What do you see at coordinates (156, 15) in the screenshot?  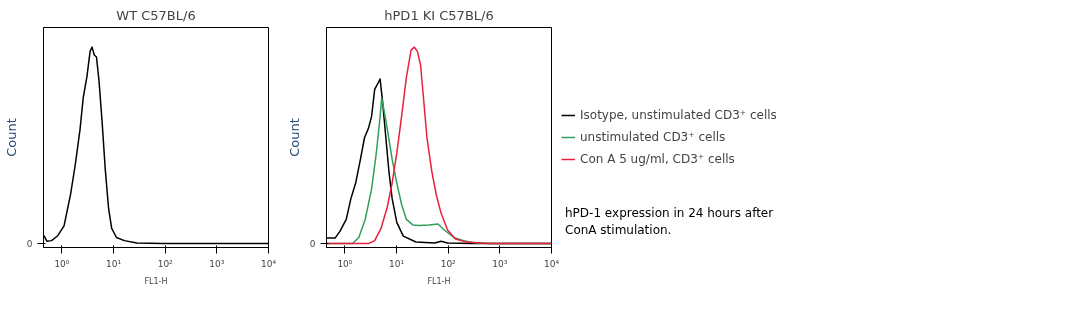 I see `chart-title: WT C57BL/6` at bounding box center [156, 15].